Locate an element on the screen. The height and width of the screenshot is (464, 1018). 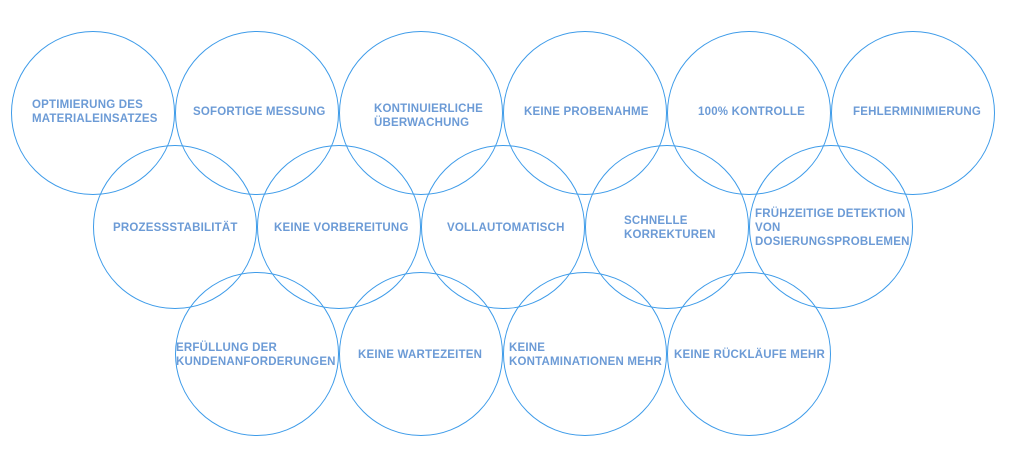
benefit-circle-keine-ruecklaeufe-mehr is located at coordinates (749, 354).